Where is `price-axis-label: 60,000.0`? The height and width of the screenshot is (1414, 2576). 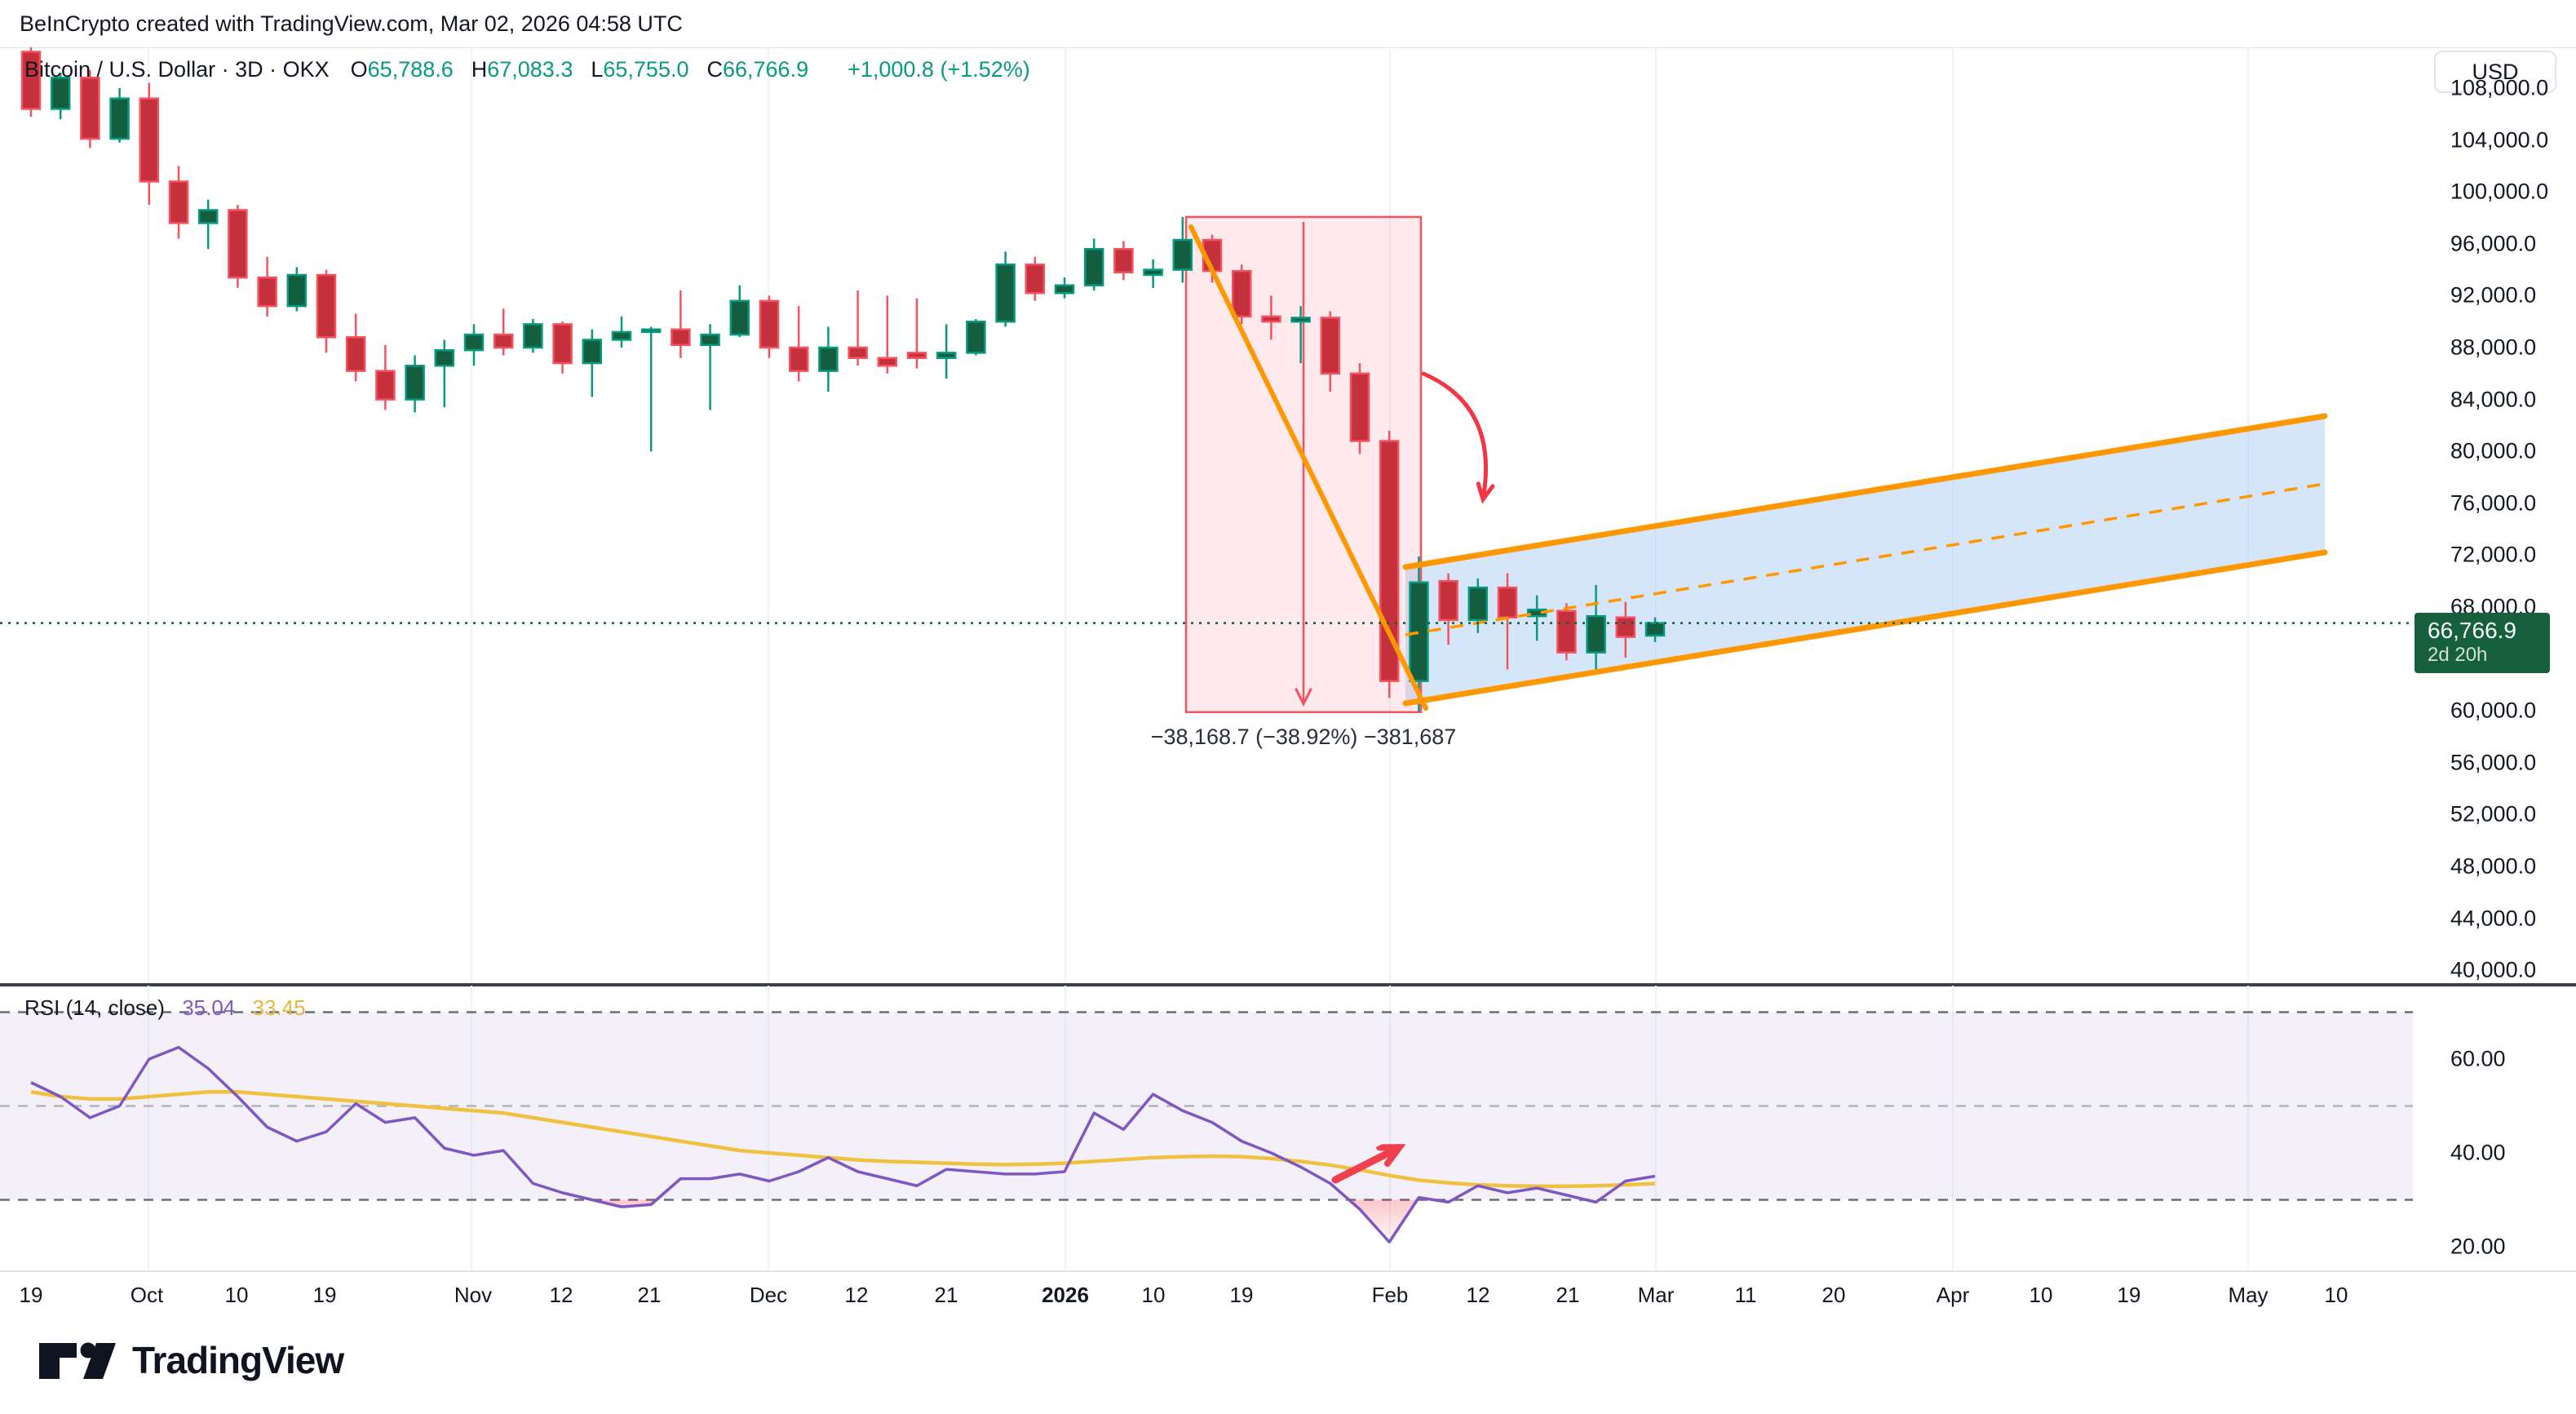
price-axis-label: 60,000.0 is located at coordinates (2493, 711).